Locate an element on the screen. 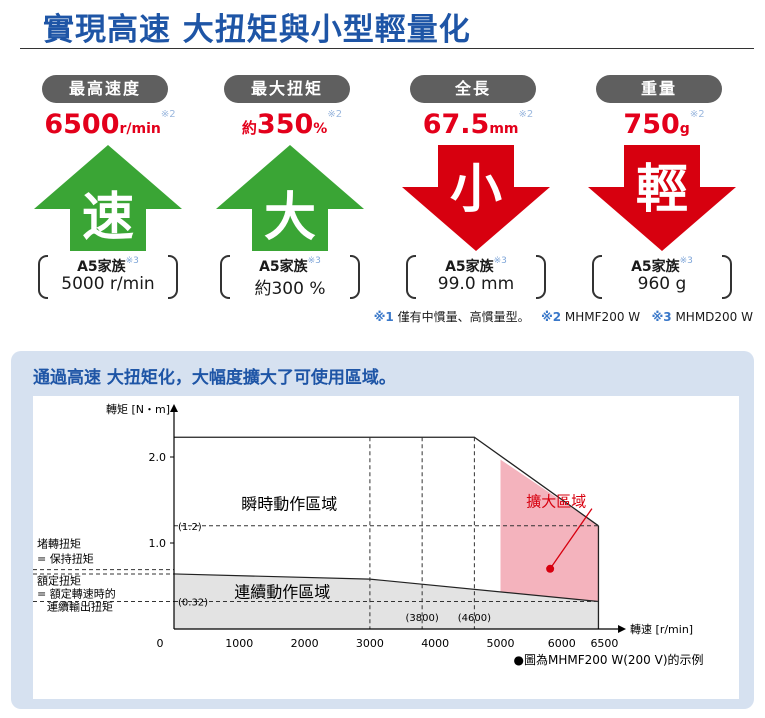  comparison-box: A5家族※3 960 g is located at coordinates (662, 277).